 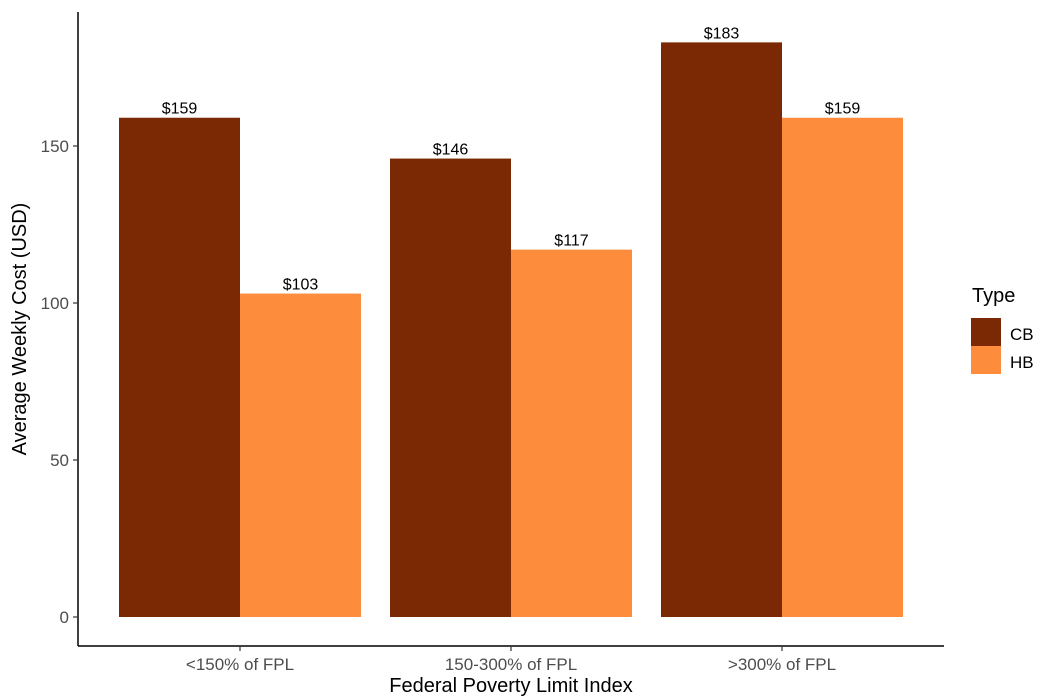 What do you see at coordinates (722, 33) in the screenshot?
I see `bar-label-cb-300-of-fpl: $183` at bounding box center [722, 33].